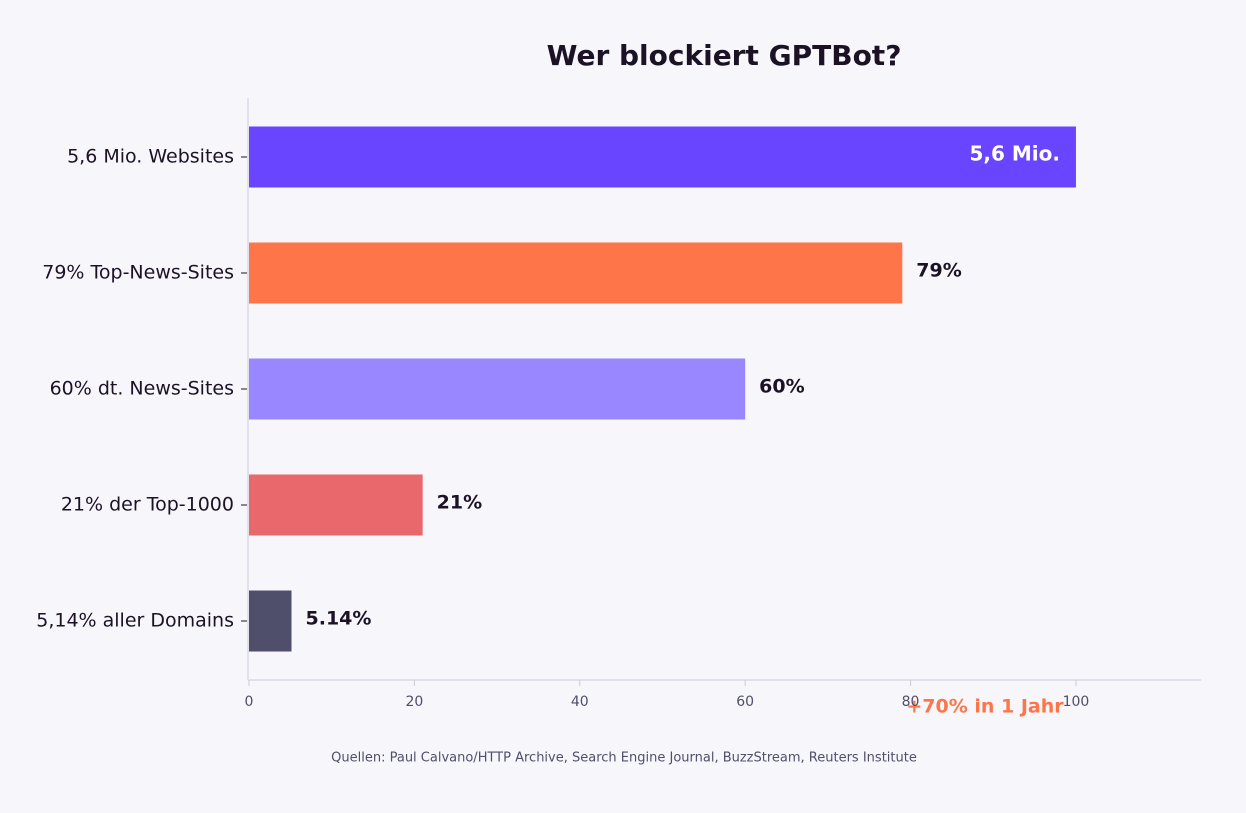 This screenshot has height=813, width=1246. I want to click on x-tick-label: 40, so click(580, 702).